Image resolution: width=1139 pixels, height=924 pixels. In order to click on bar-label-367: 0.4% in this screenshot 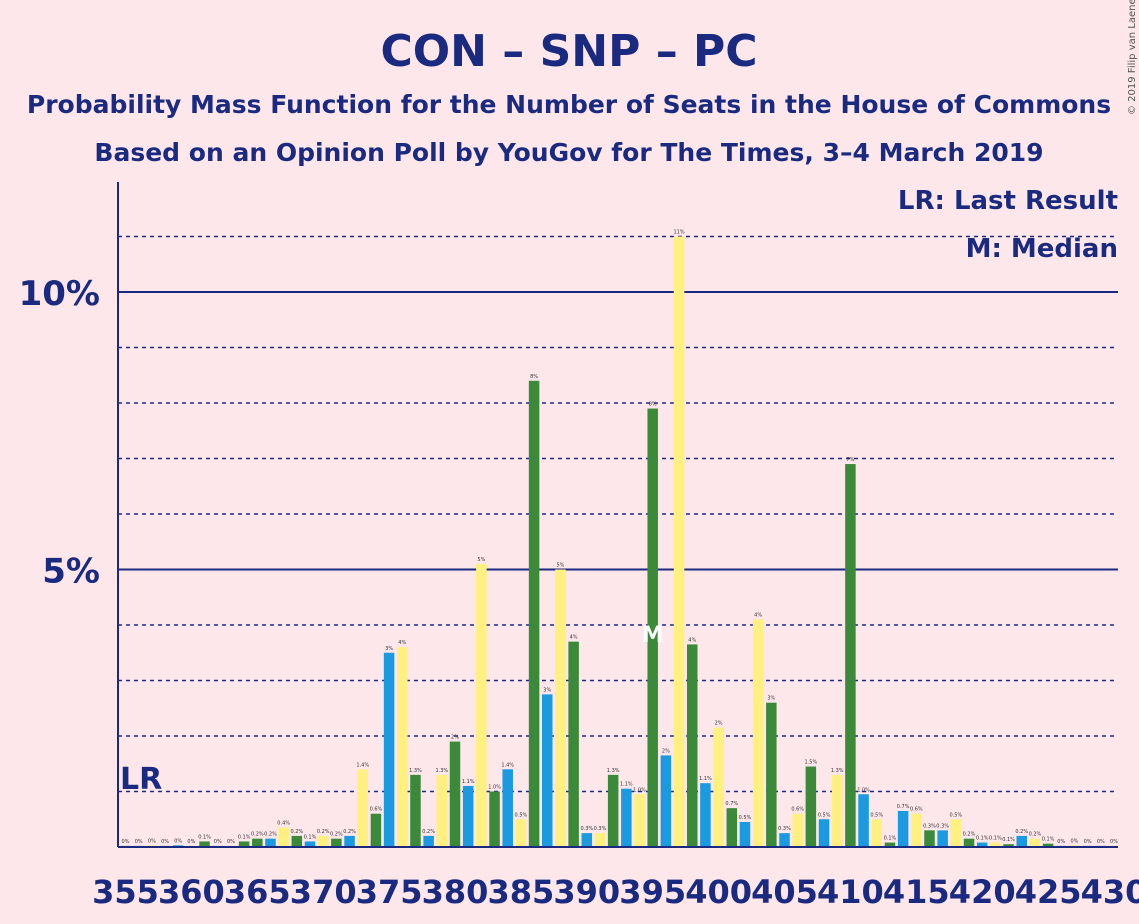, I will do `click(283, 824)`.